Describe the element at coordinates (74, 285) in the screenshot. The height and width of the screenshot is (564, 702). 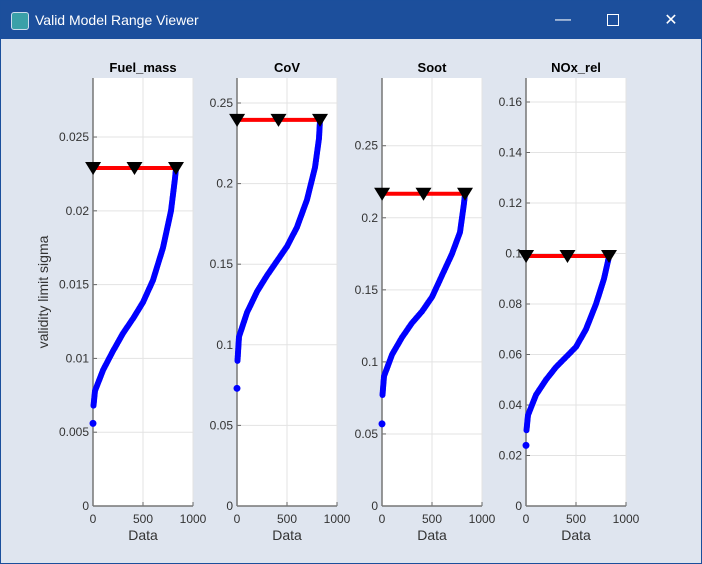
I see `y-tick-label: 0.015` at that location.